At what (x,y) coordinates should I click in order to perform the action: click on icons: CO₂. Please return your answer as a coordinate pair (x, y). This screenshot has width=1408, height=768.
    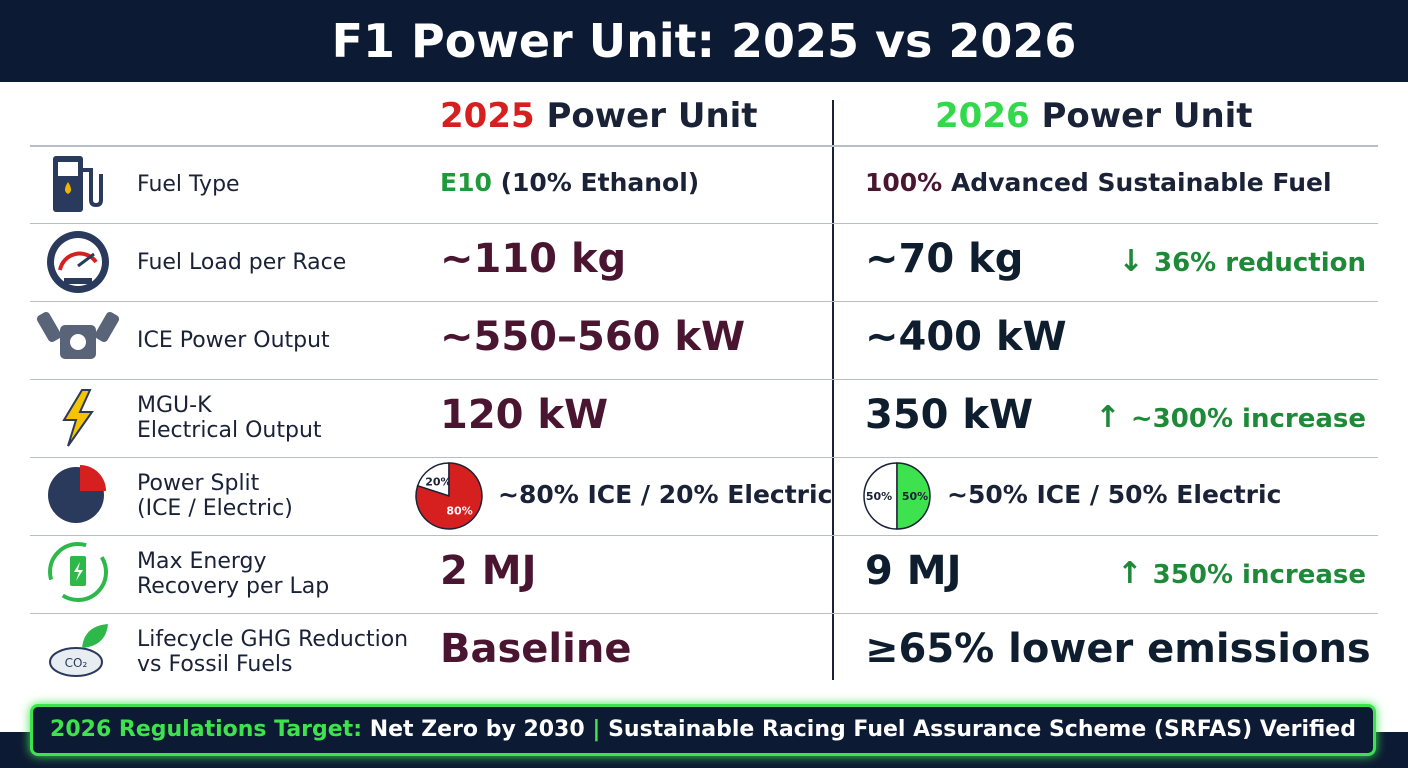
    Looking at the image, I should click on (78, 416).